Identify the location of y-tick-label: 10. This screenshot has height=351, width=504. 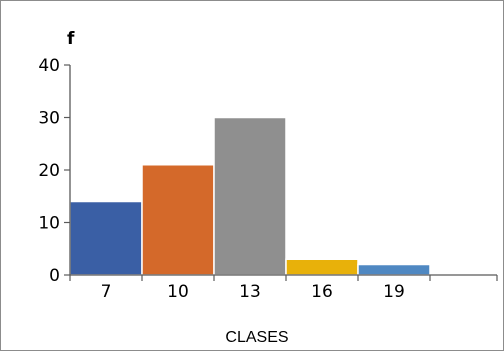
(49, 224).